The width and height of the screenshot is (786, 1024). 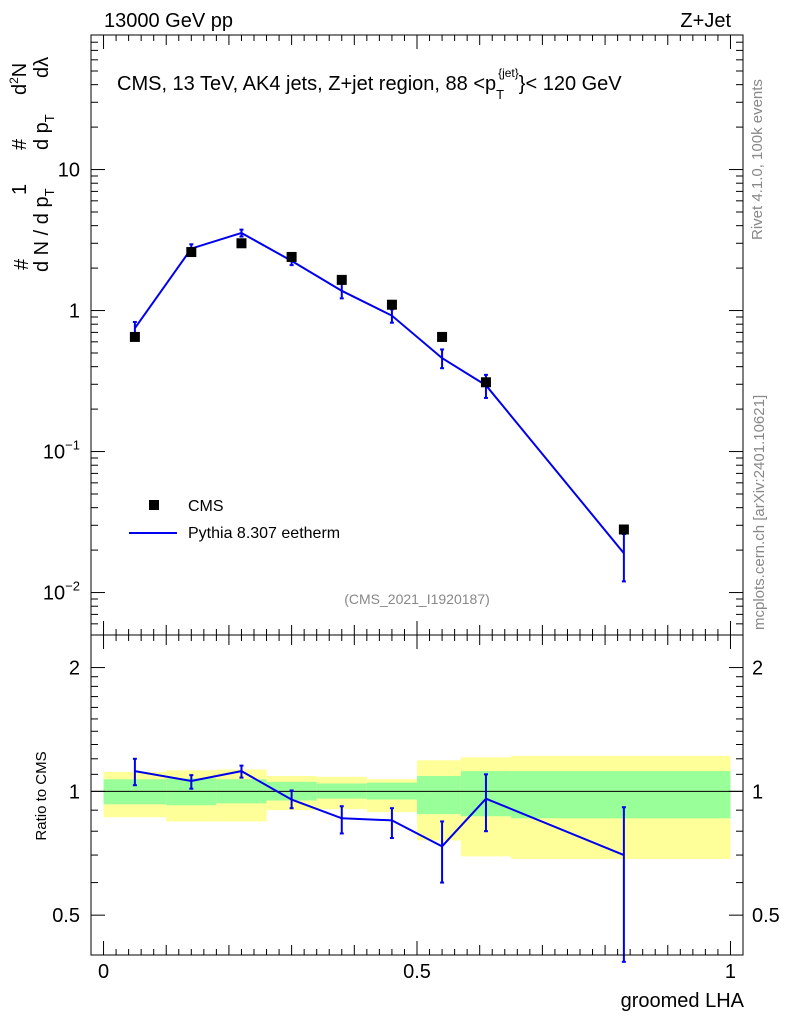 What do you see at coordinates (705, 21) in the screenshot?
I see `process-label: Z+Jet` at bounding box center [705, 21].